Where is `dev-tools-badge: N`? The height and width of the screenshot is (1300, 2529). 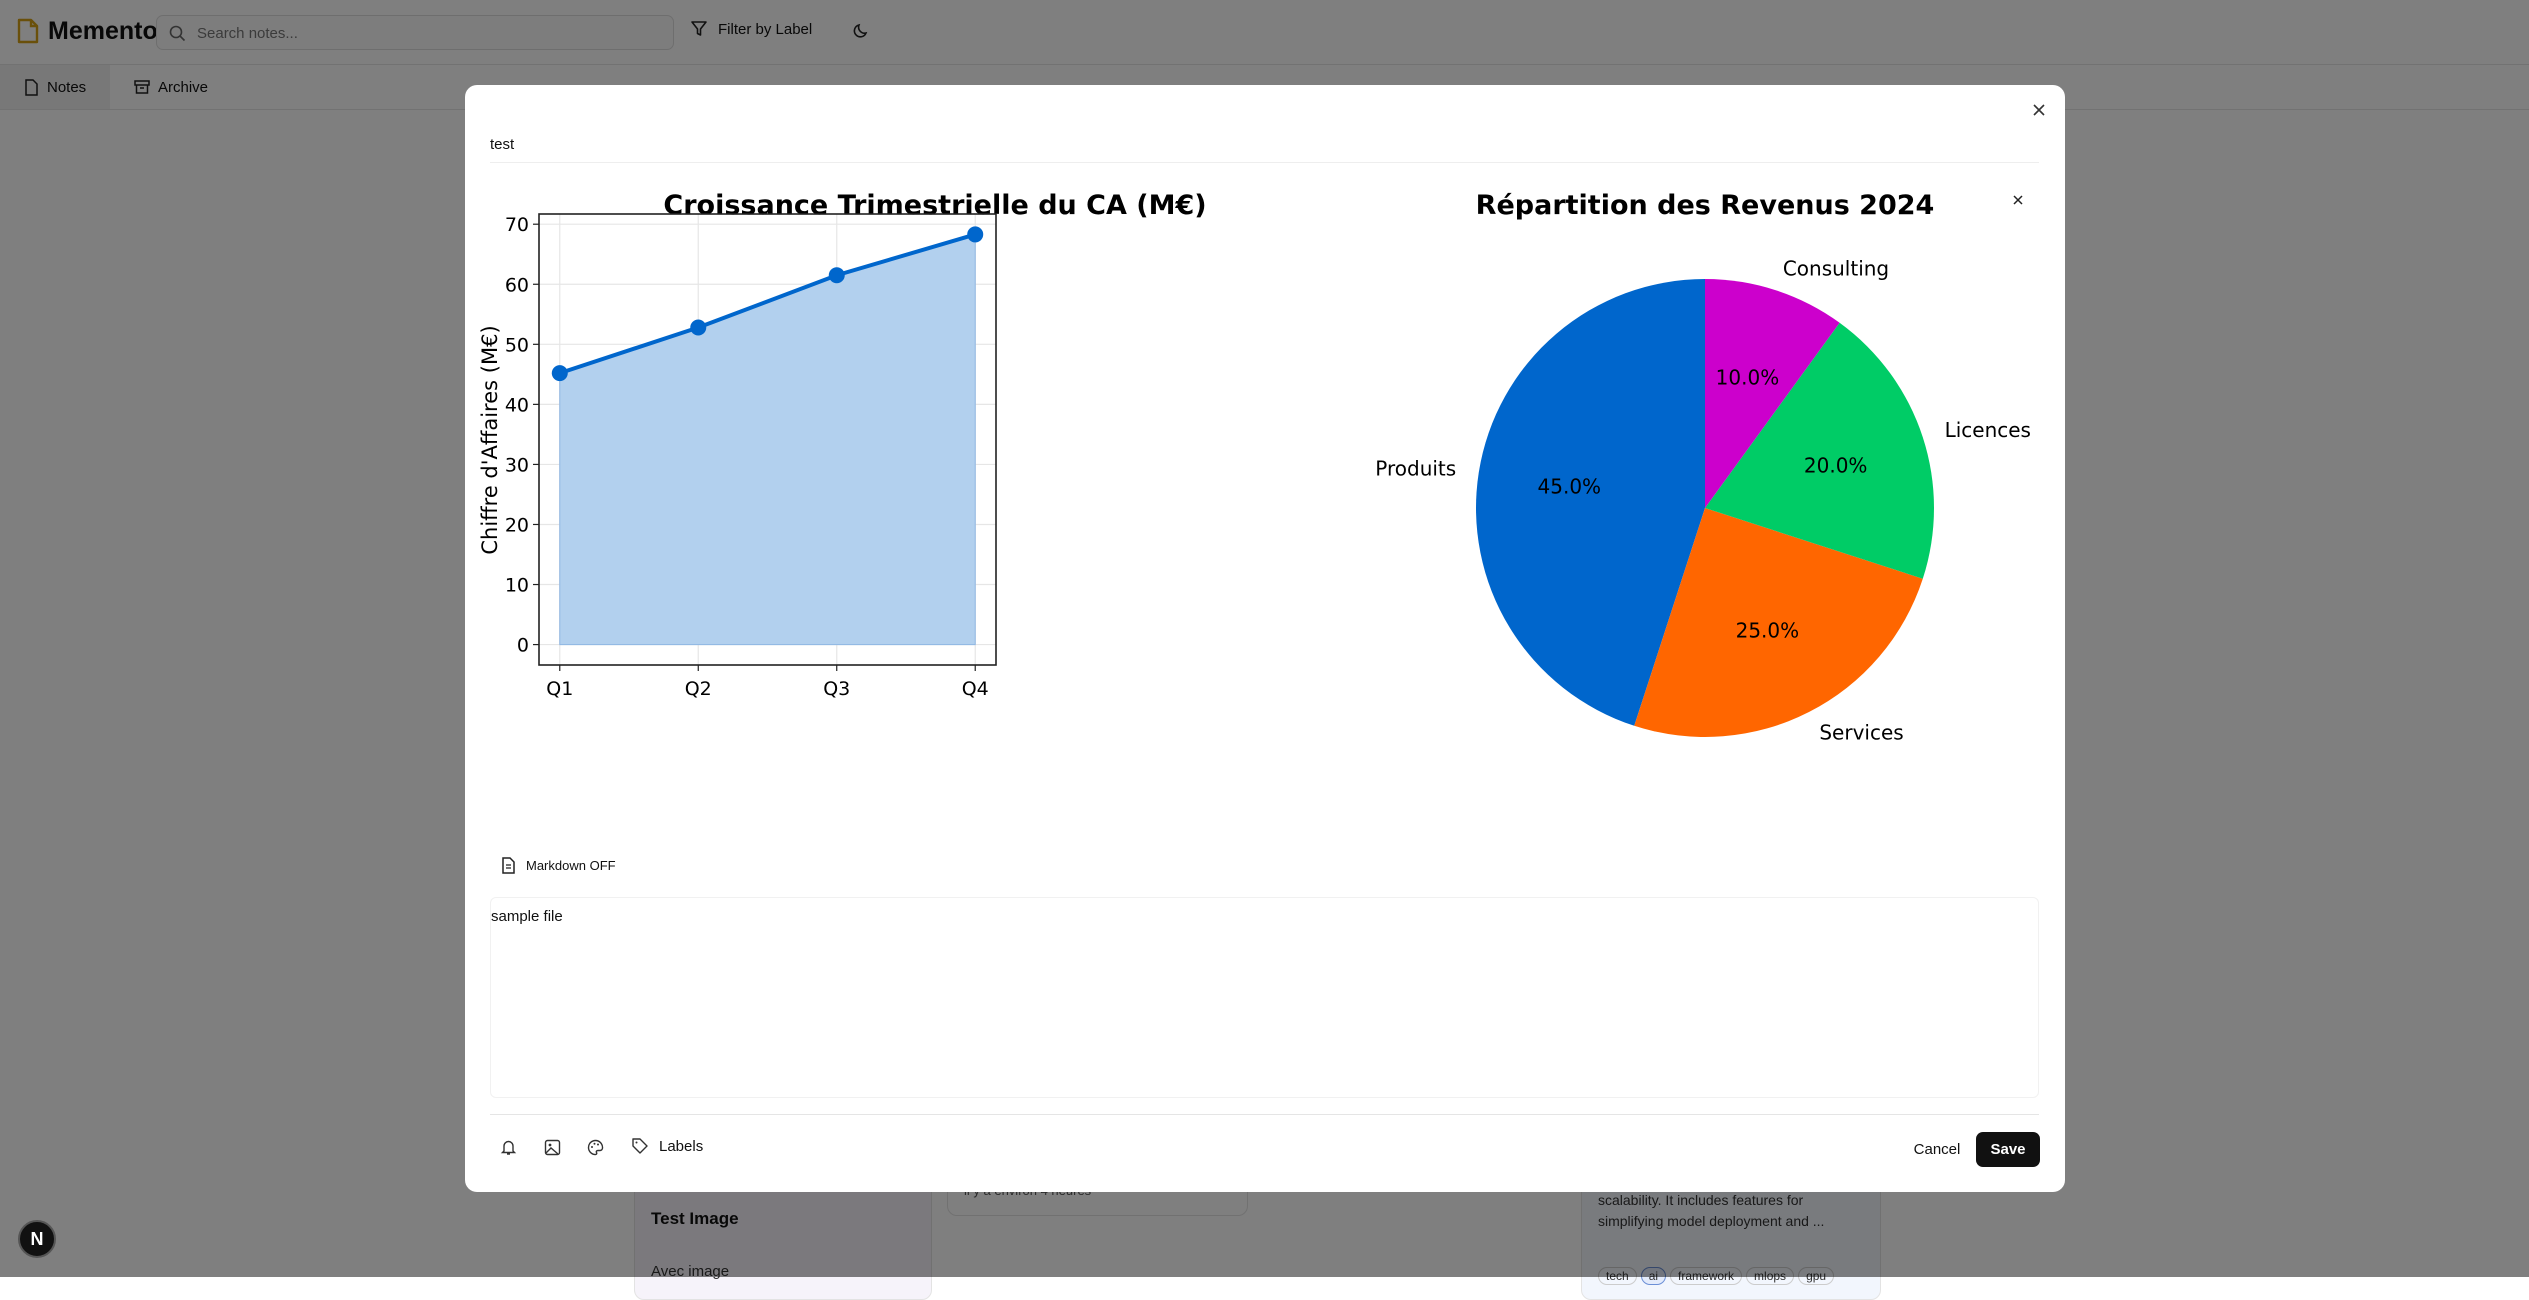
dev-tools-badge: N is located at coordinates (37, 1239).